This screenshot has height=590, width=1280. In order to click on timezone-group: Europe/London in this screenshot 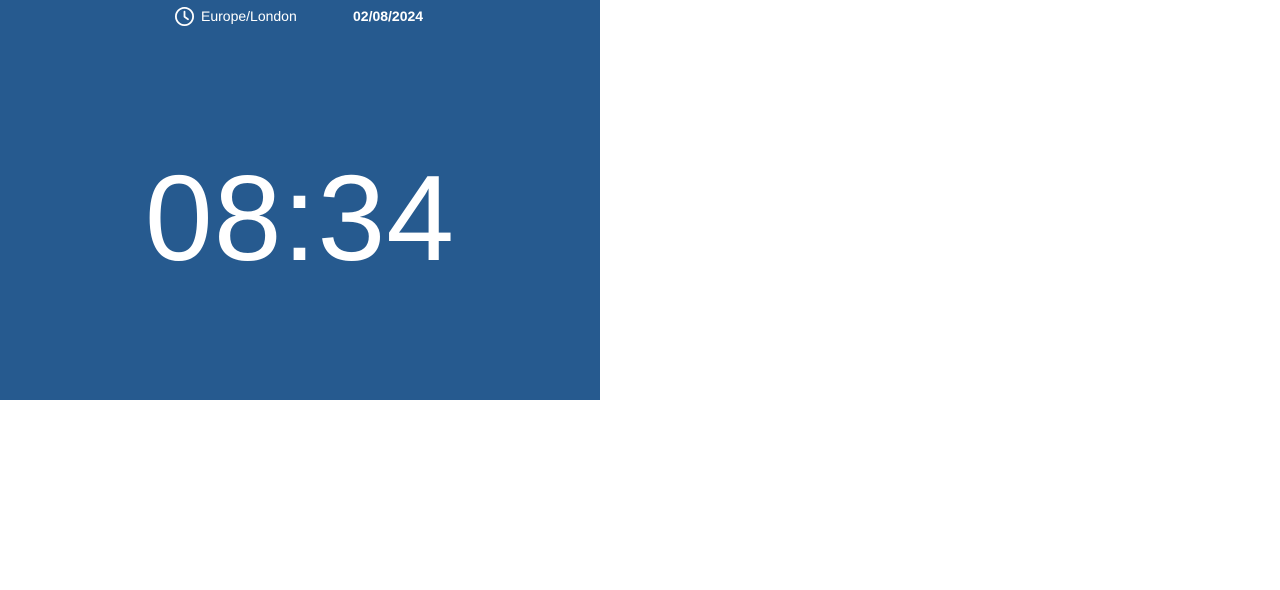, I will do `click(235, 16)`.